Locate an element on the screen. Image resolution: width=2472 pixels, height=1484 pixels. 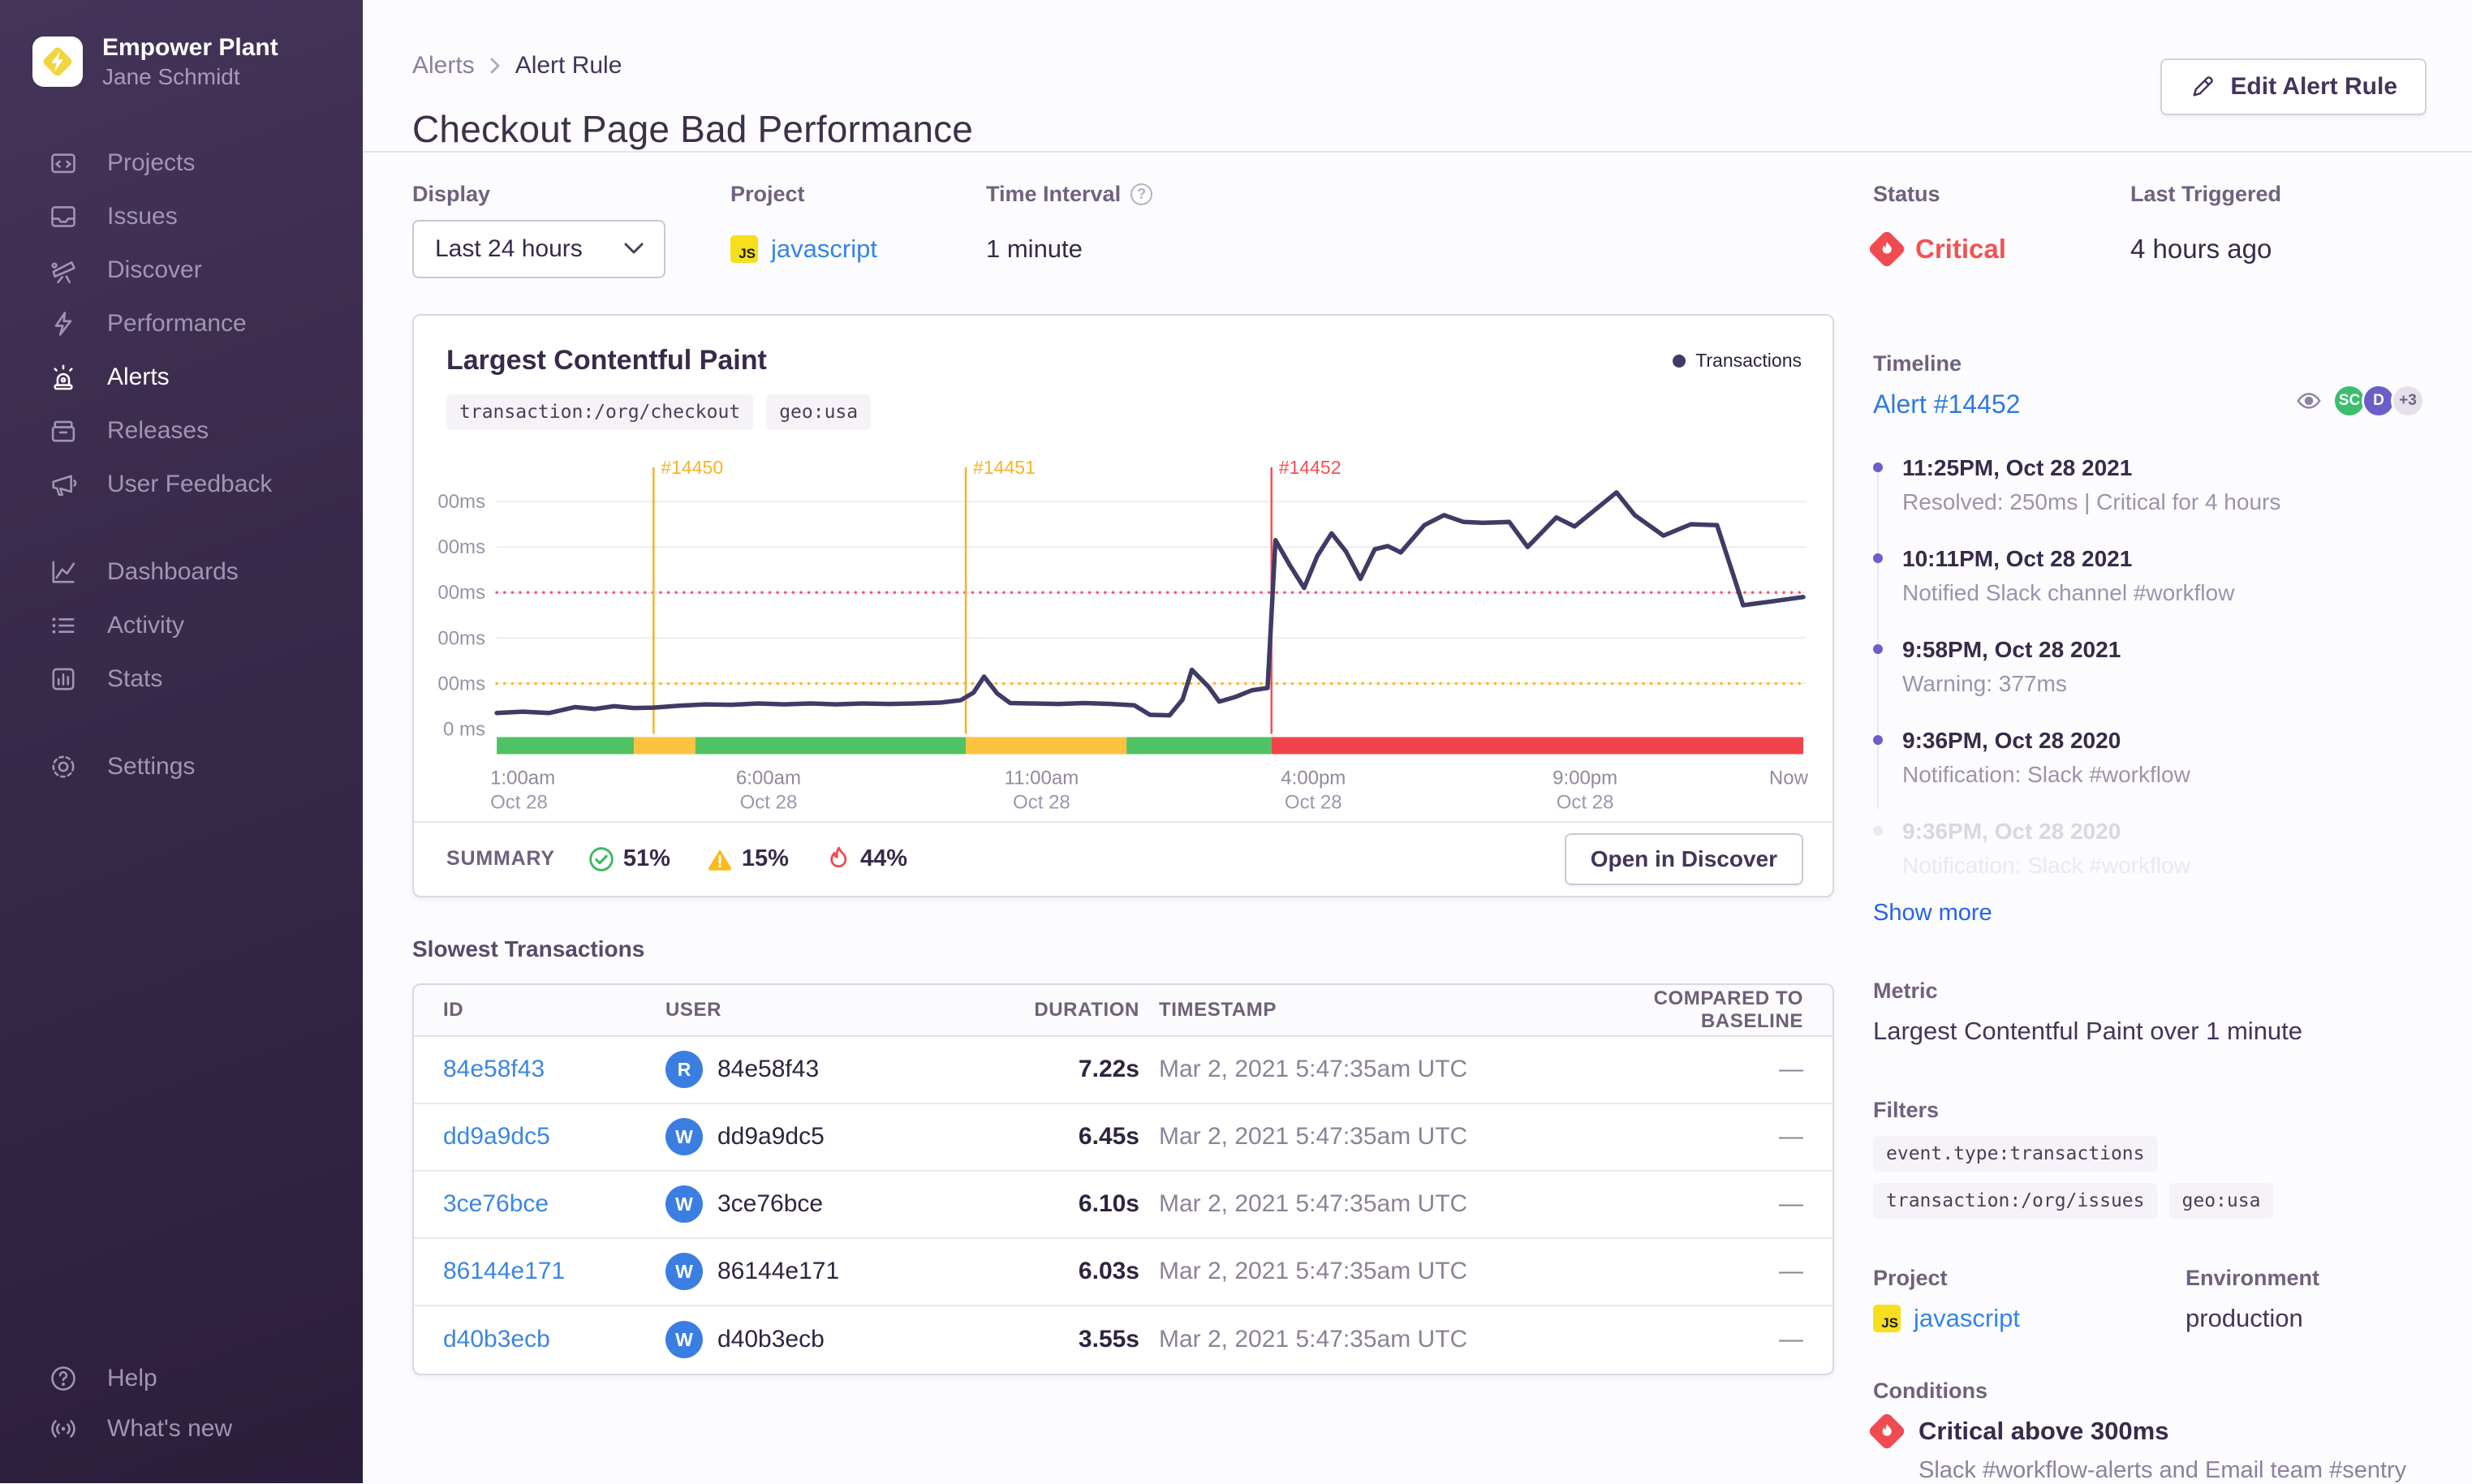
sidebar-item-what-s-new: What's new is located at coordinates (181, 1429).